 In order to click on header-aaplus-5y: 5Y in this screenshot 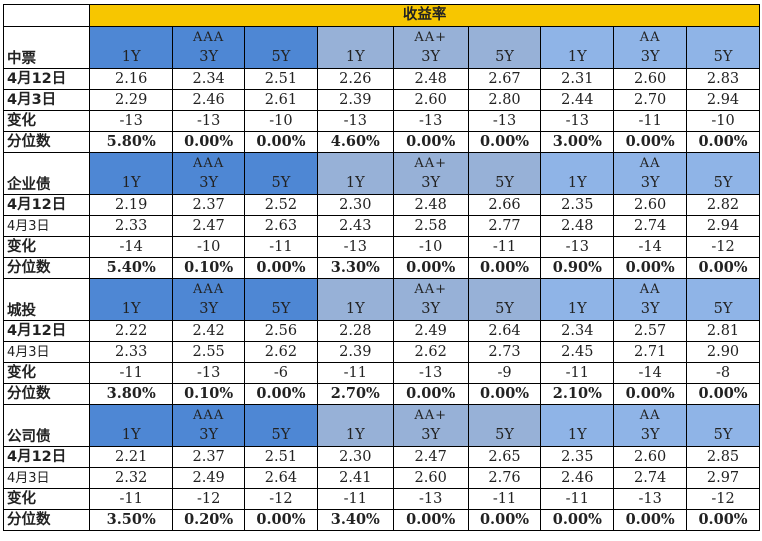, I will do `click(504, 173)`.